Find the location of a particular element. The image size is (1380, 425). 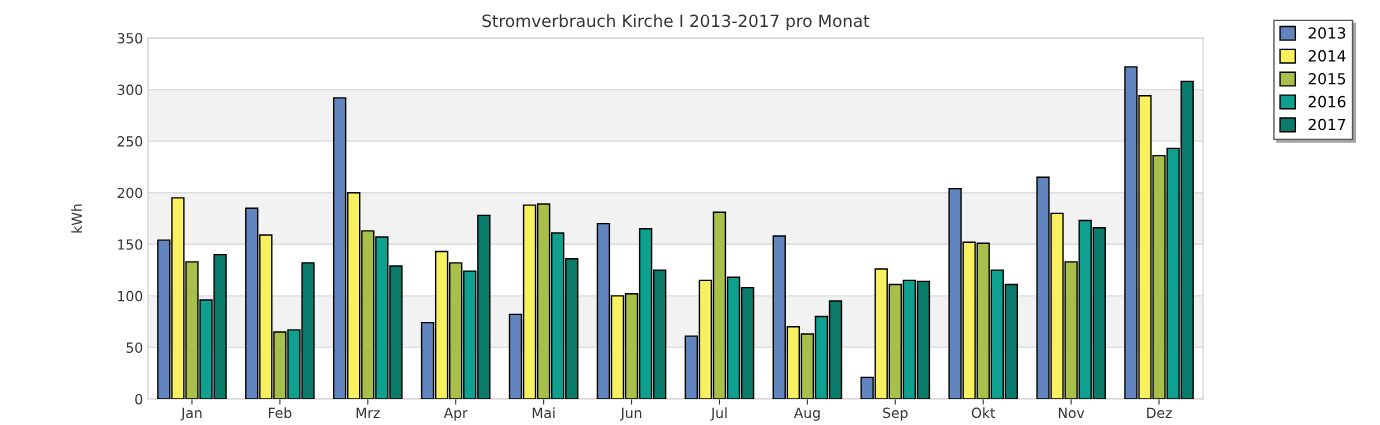

y-tick-label: 250 is located at coordinates (130, 141).